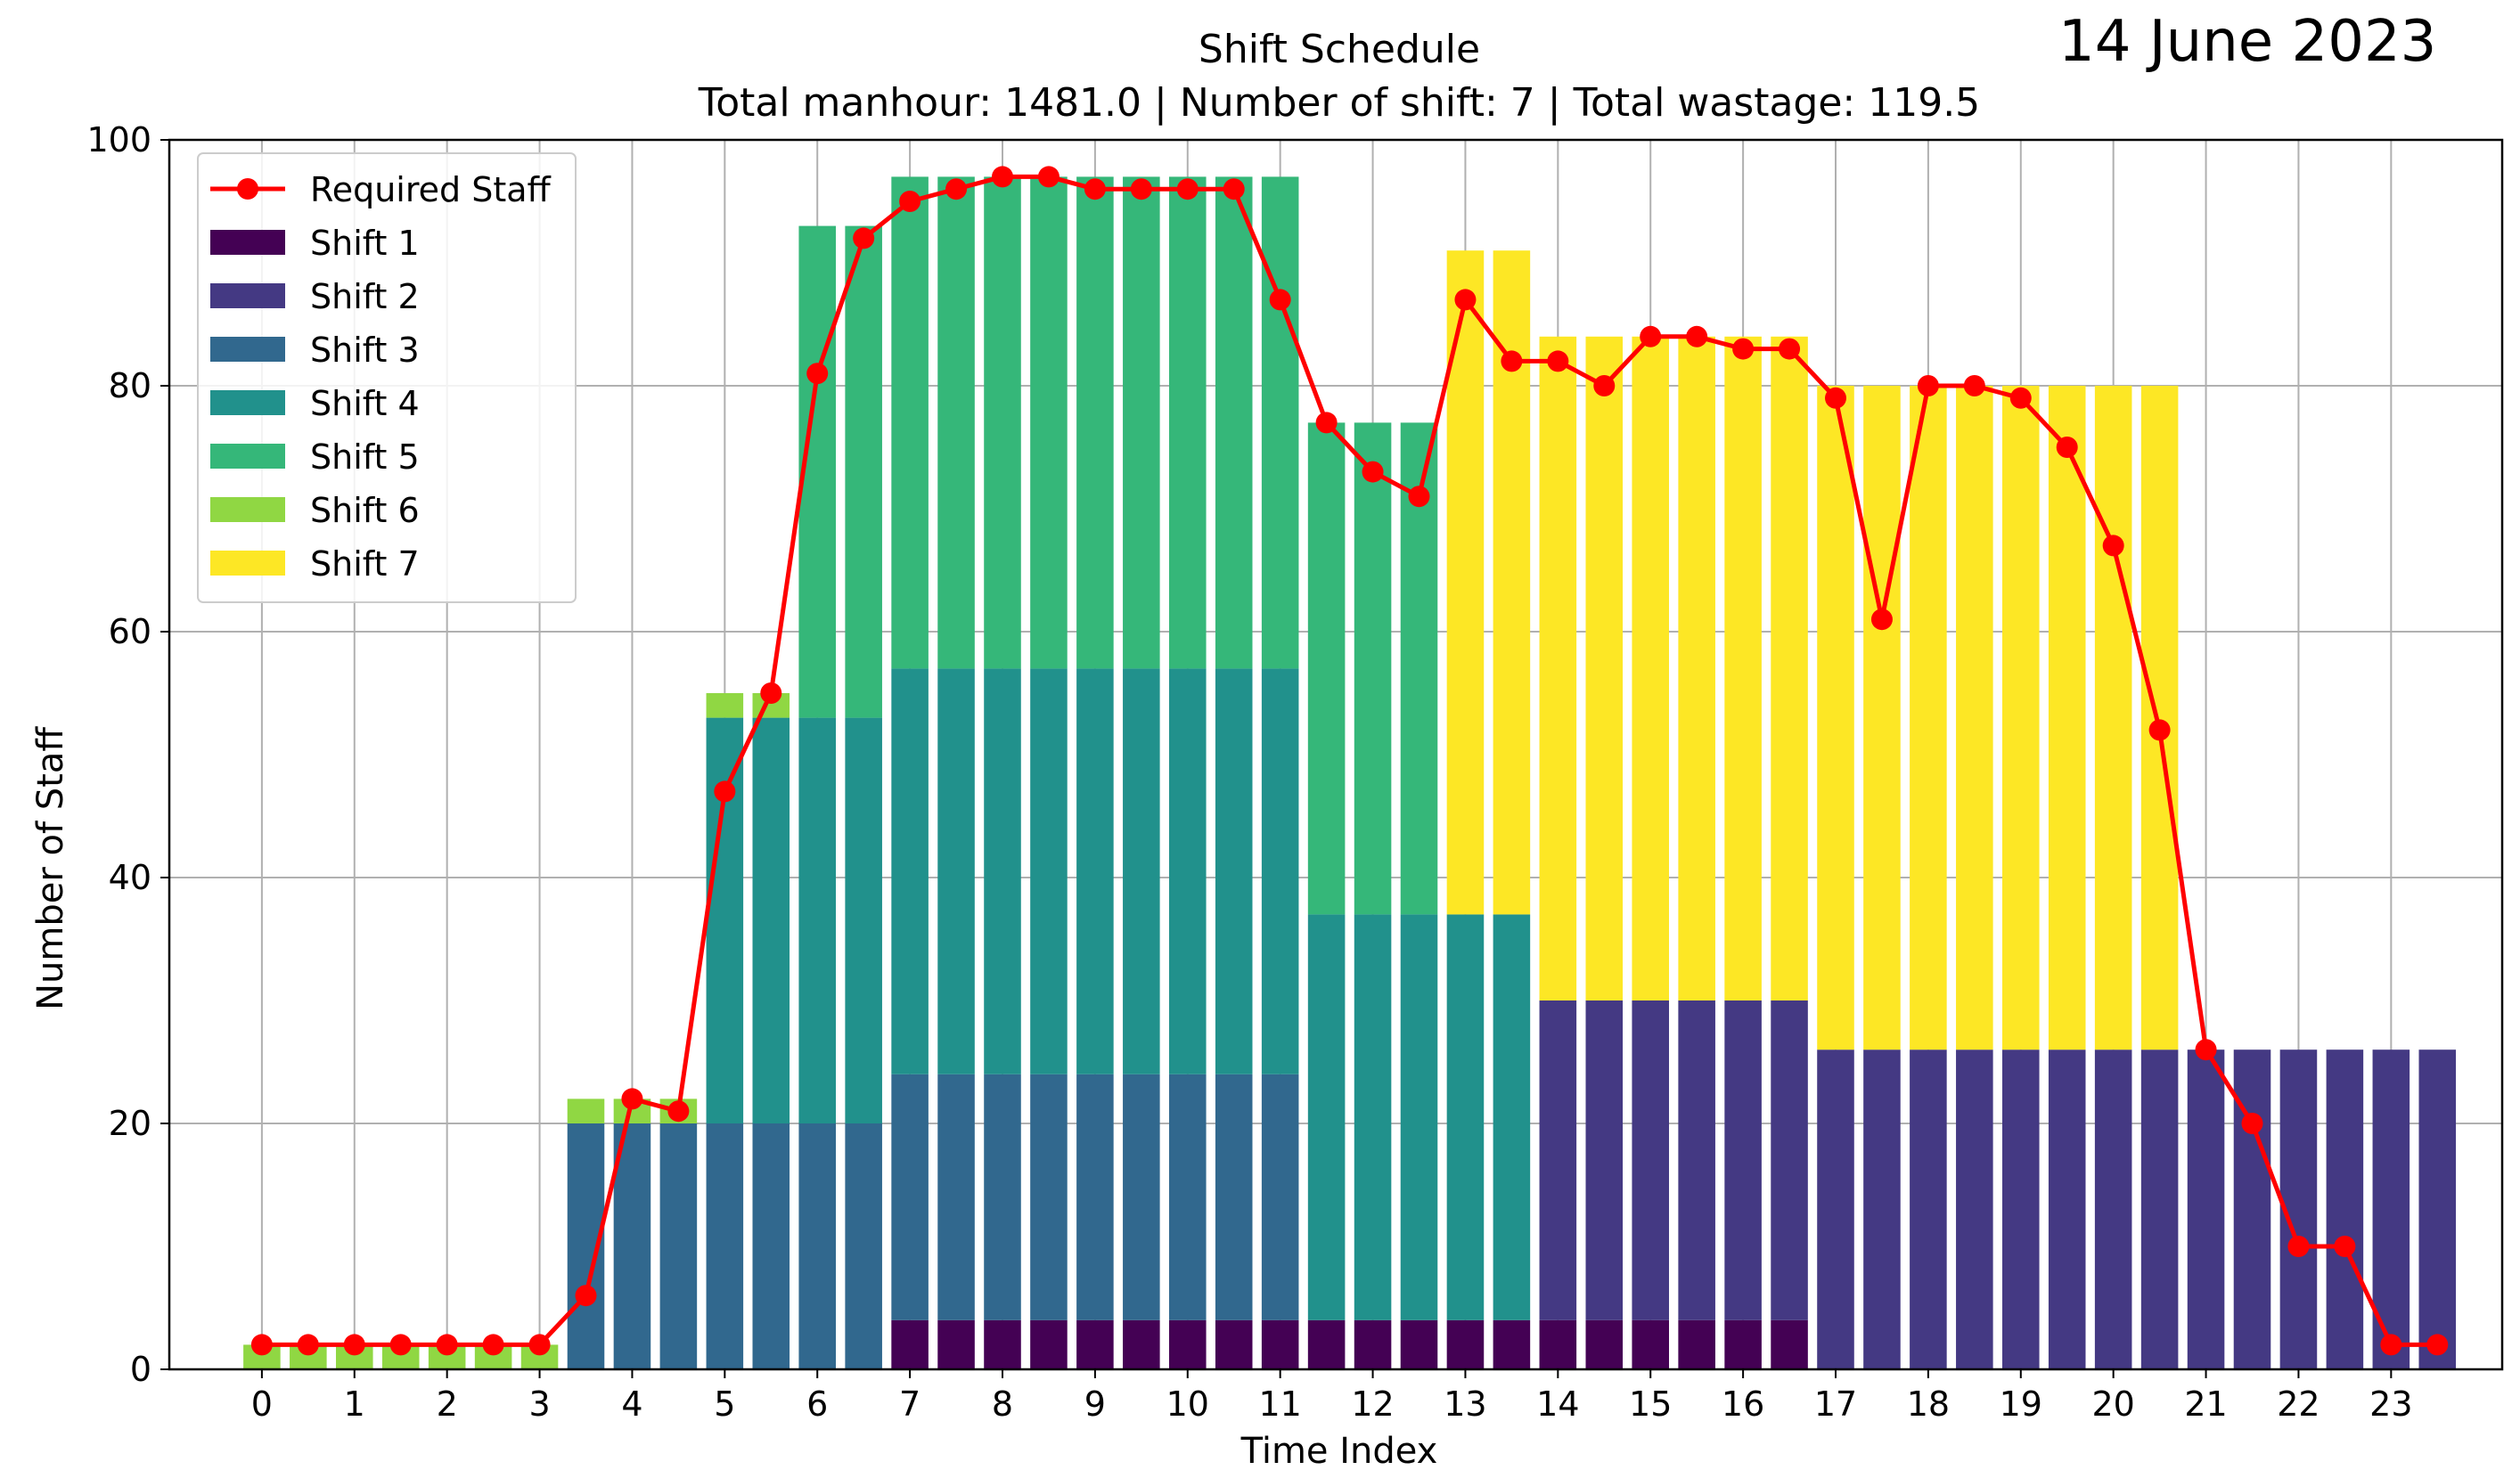 Image resolution: width=2520 pixels, height=1470 pixels. What do you see at coordinates (447, 1404) in the screenshot?
I see `x-tick-label: 2` at bounding box center [447, 1404].